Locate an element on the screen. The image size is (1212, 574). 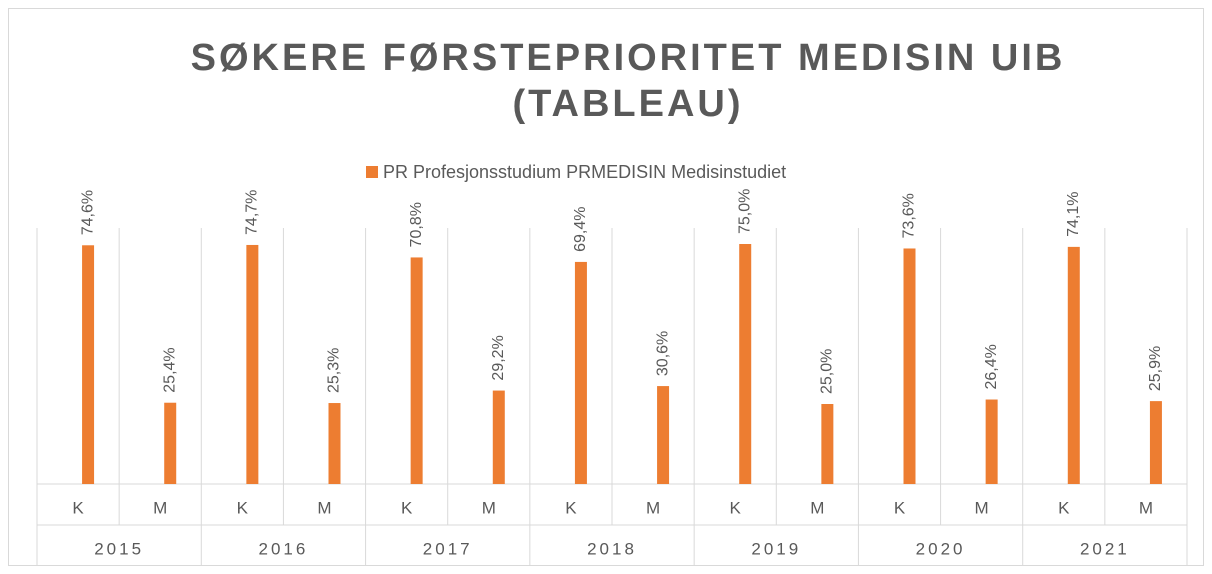
data-label: 75,0% is located at coordinates (744, 211).